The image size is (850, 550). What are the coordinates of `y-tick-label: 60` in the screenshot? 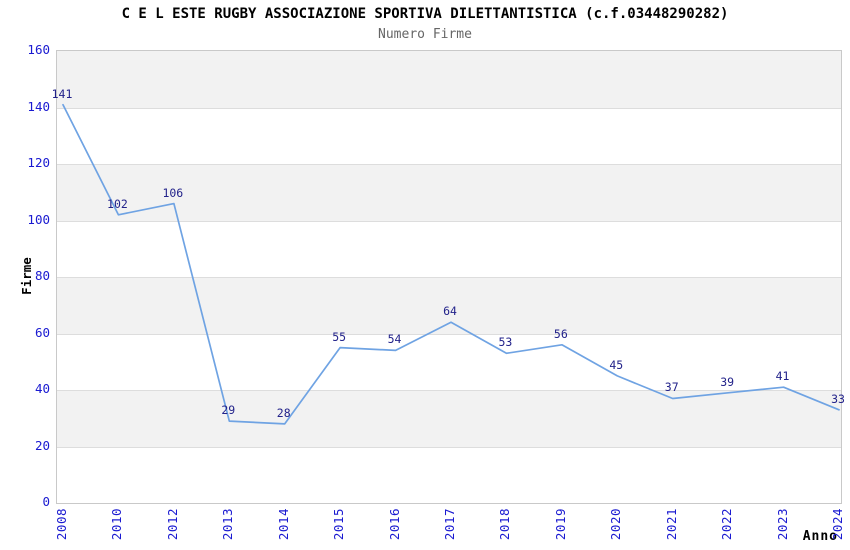 It's located at (42, 332).